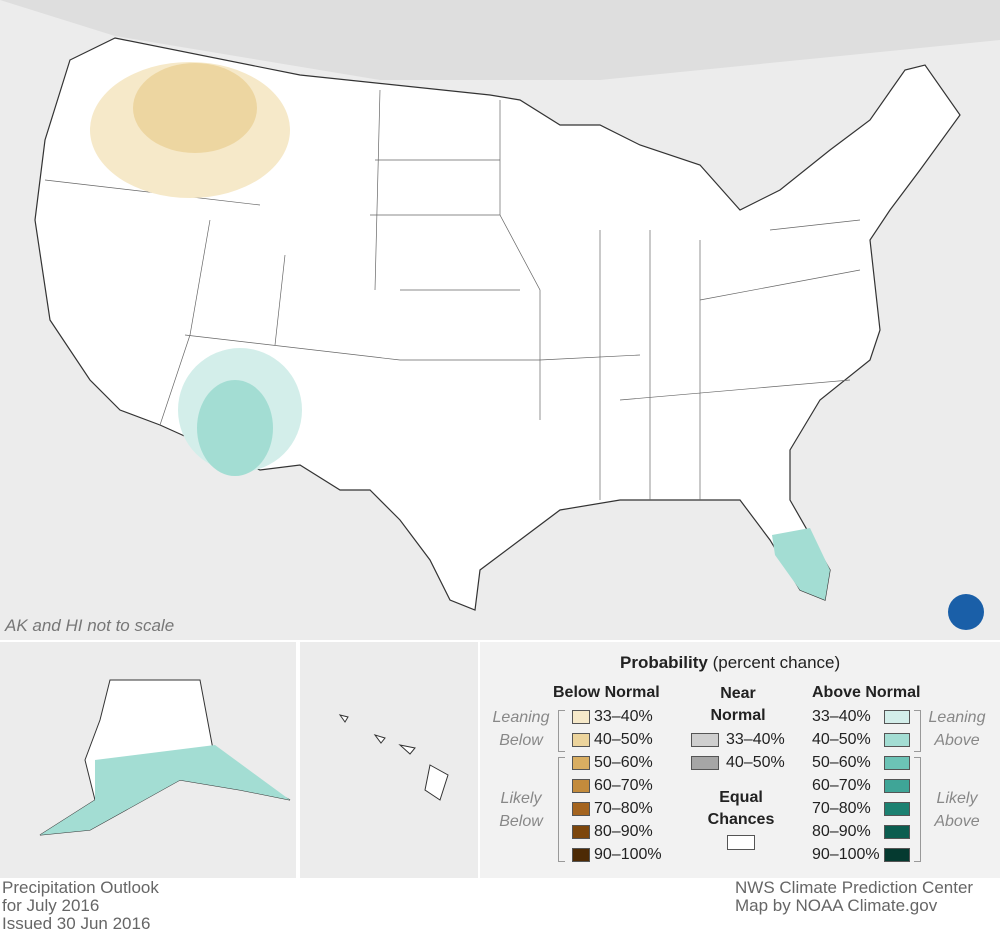 This screenshot has width=1000, height=938. What do you see at coordinates (90, 625) in the screenshot?
I see `map-note: AK and HI not to scale` at bounding box center [90, 625].